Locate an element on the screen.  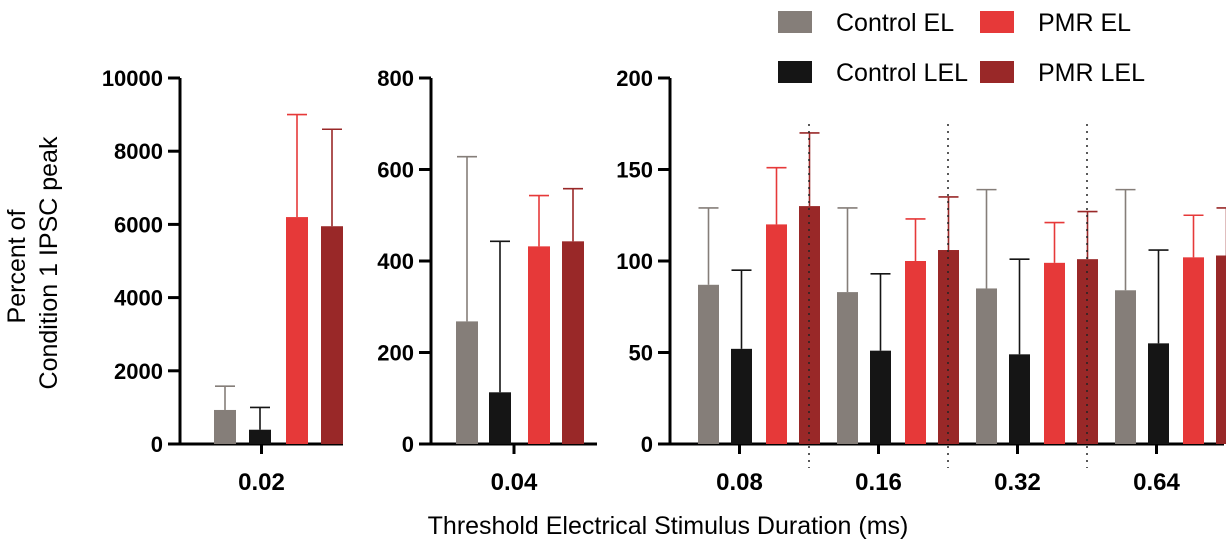
legend-item: PMR LEL is located at coordinates (1062, 73).